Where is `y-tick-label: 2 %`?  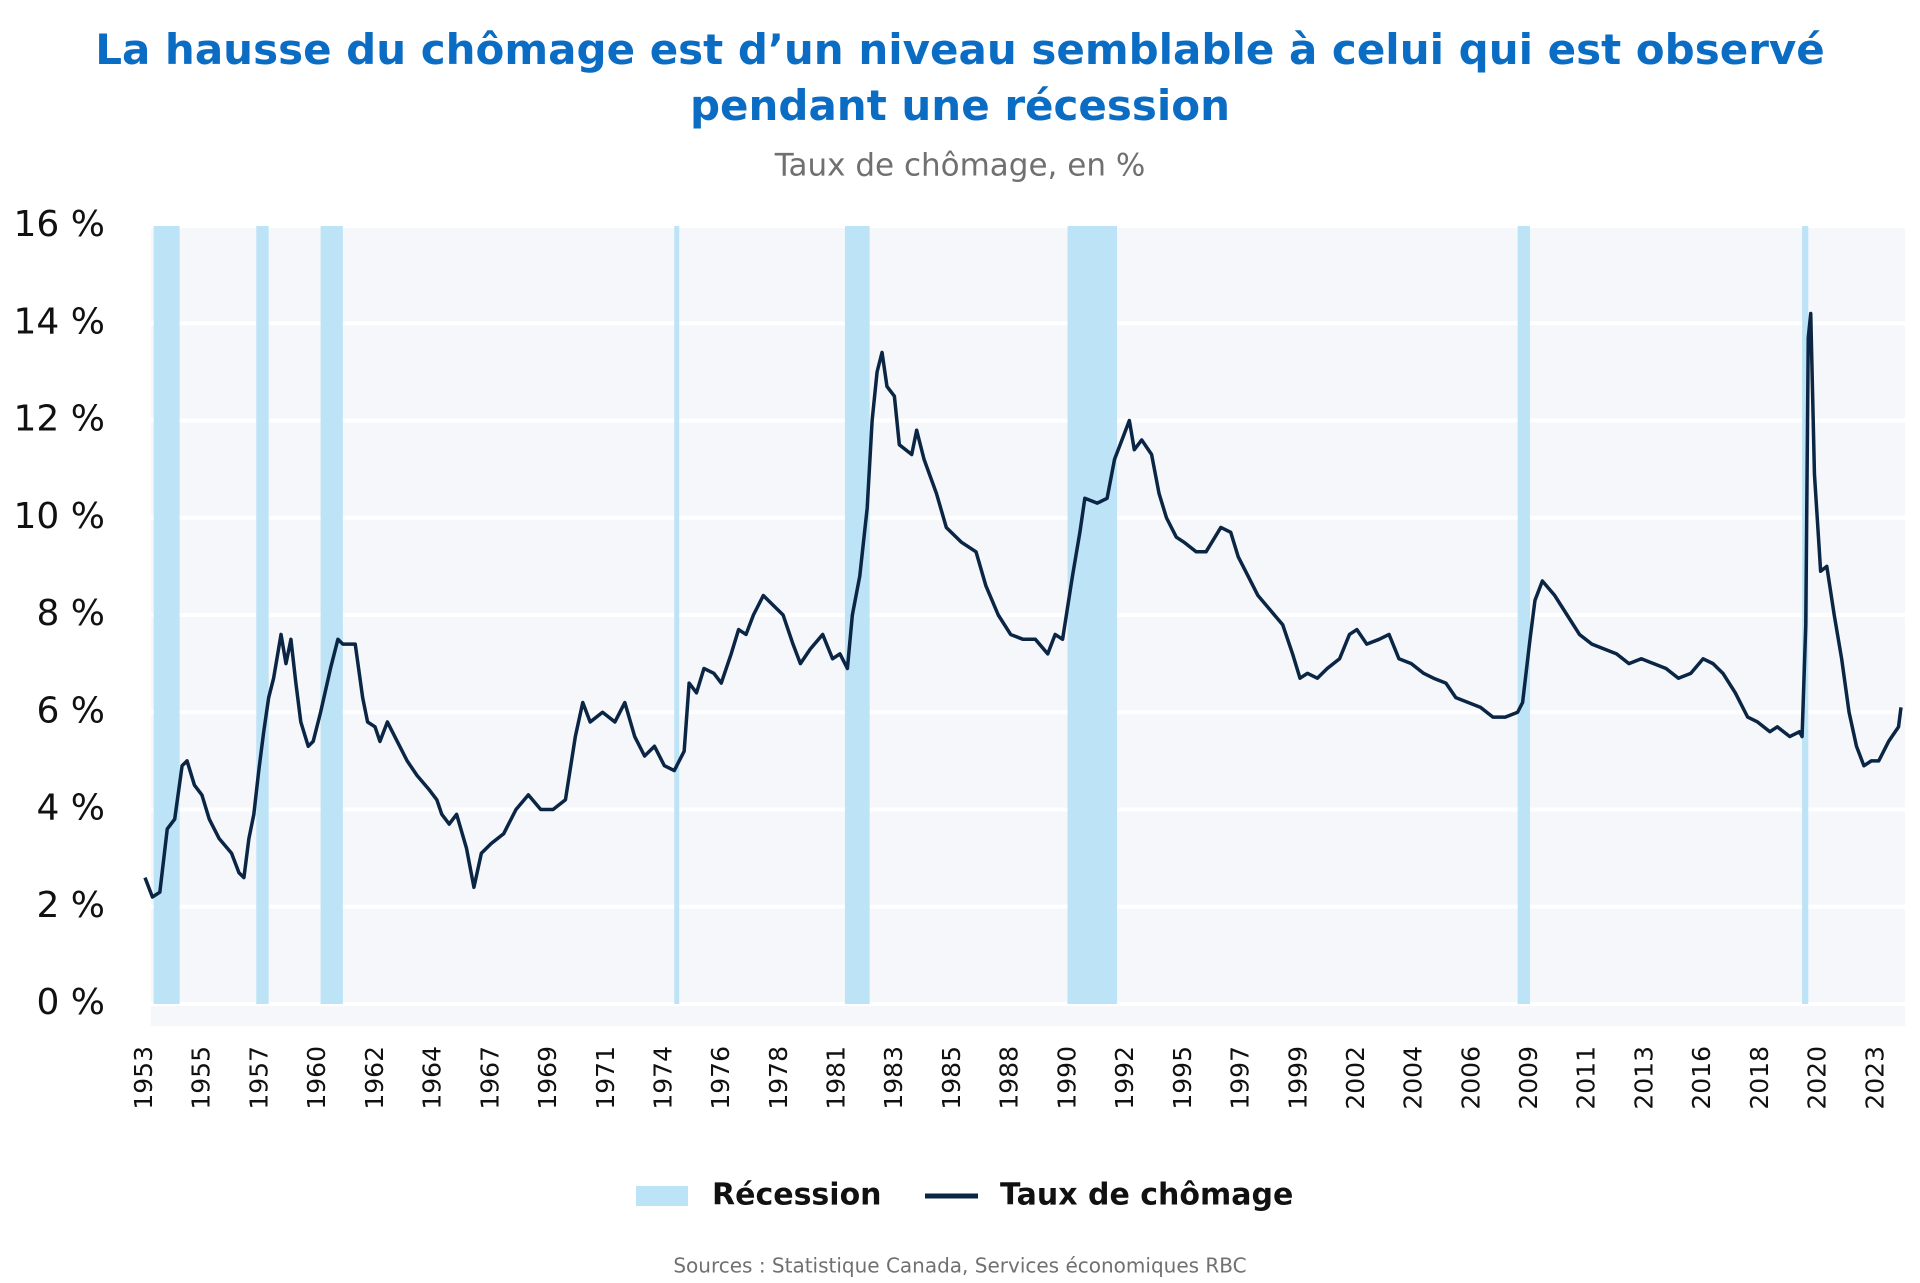 y-tick-label: 2 % is located at coordinates (70, 905).